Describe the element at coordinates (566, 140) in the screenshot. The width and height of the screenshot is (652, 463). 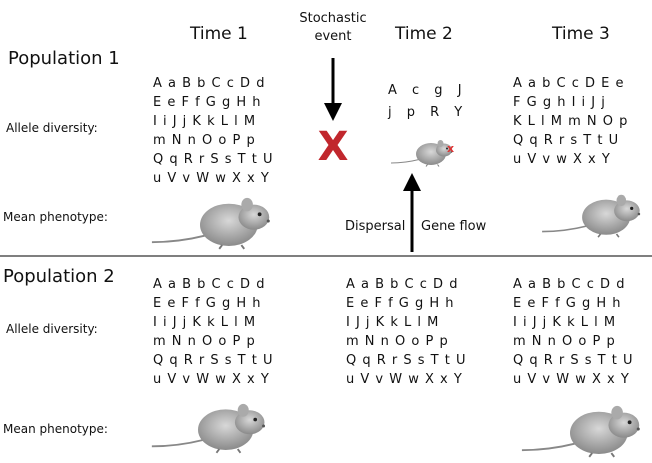
I see `allele-line: Q q R r s T t U` at that location.